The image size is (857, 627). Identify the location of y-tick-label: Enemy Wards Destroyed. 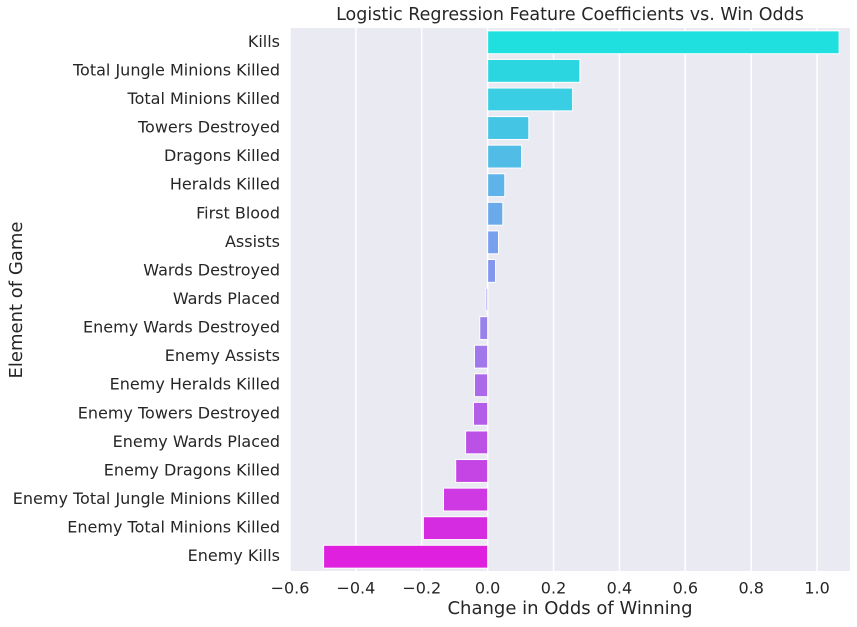
(181, 327).